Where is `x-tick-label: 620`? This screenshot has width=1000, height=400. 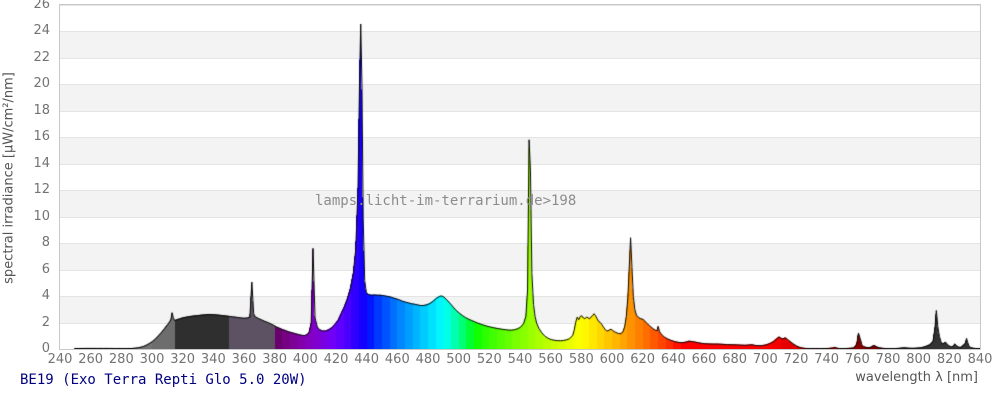 x-tick-label: 620 is located at coordinates (643, 359).